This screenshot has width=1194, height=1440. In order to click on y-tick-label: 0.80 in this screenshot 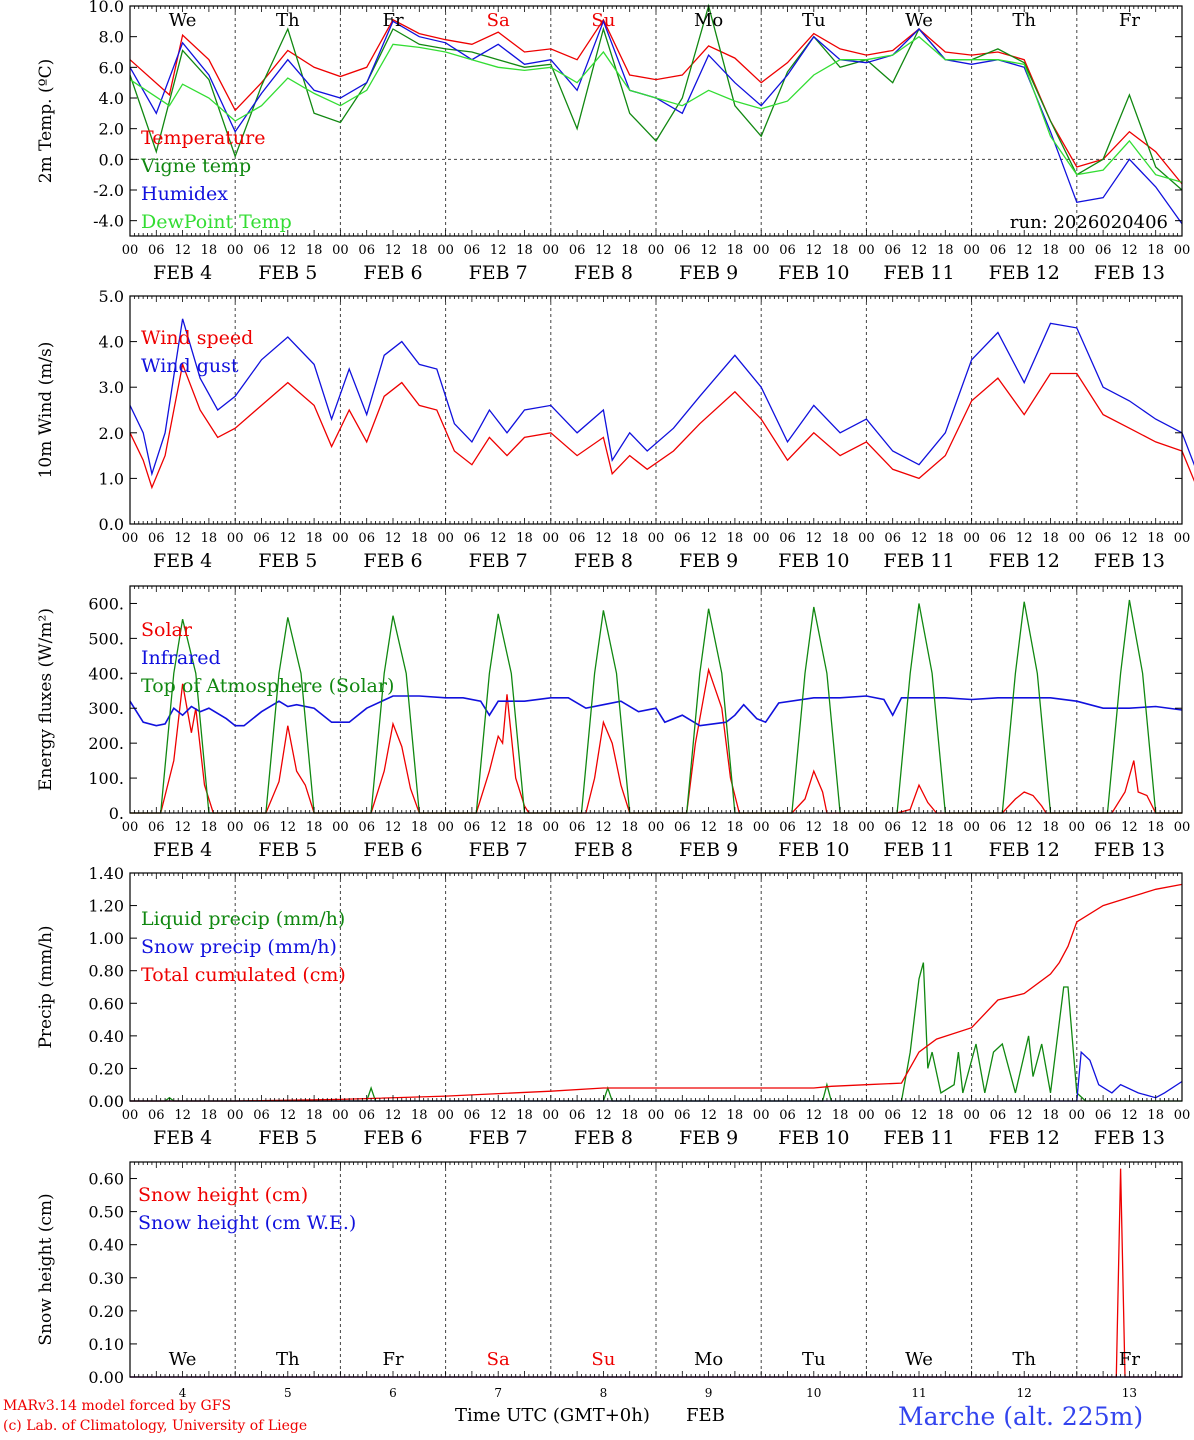, I will do `click(106, 971)`.